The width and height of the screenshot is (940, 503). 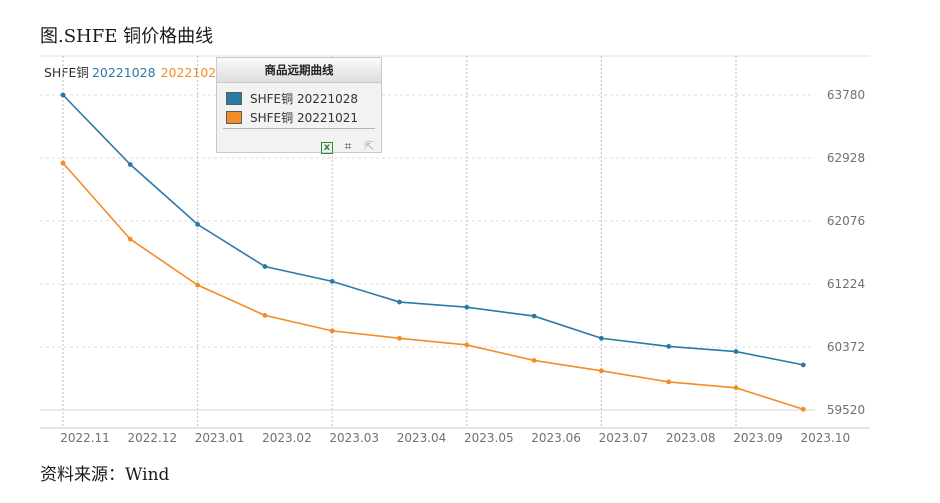 What do you see at coordinates (846, 95) in the screenshot?
I see `y-tick-label: 63780` at bounding box center [846, 95].